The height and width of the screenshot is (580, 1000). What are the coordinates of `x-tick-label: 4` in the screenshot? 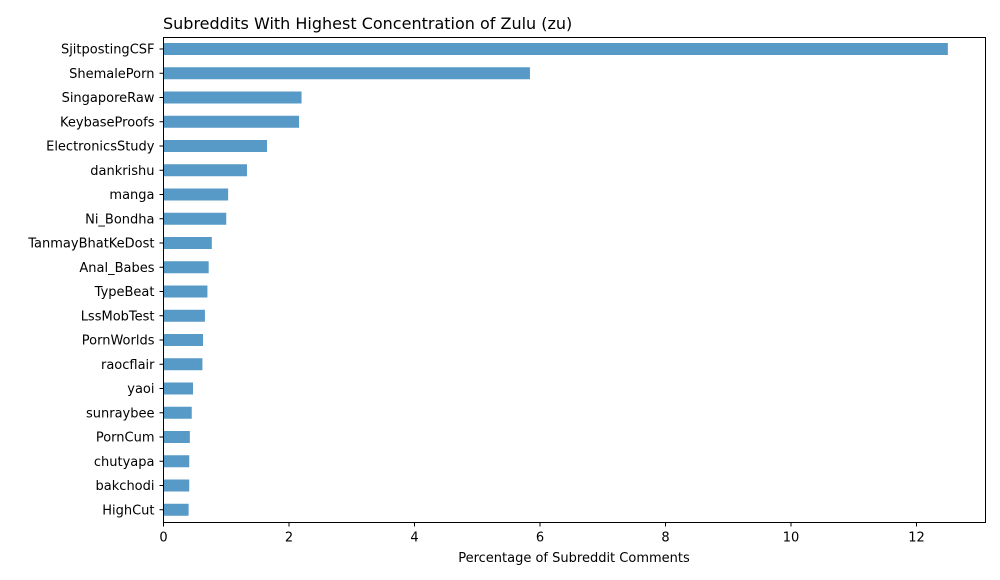 It's located at (414, 538).